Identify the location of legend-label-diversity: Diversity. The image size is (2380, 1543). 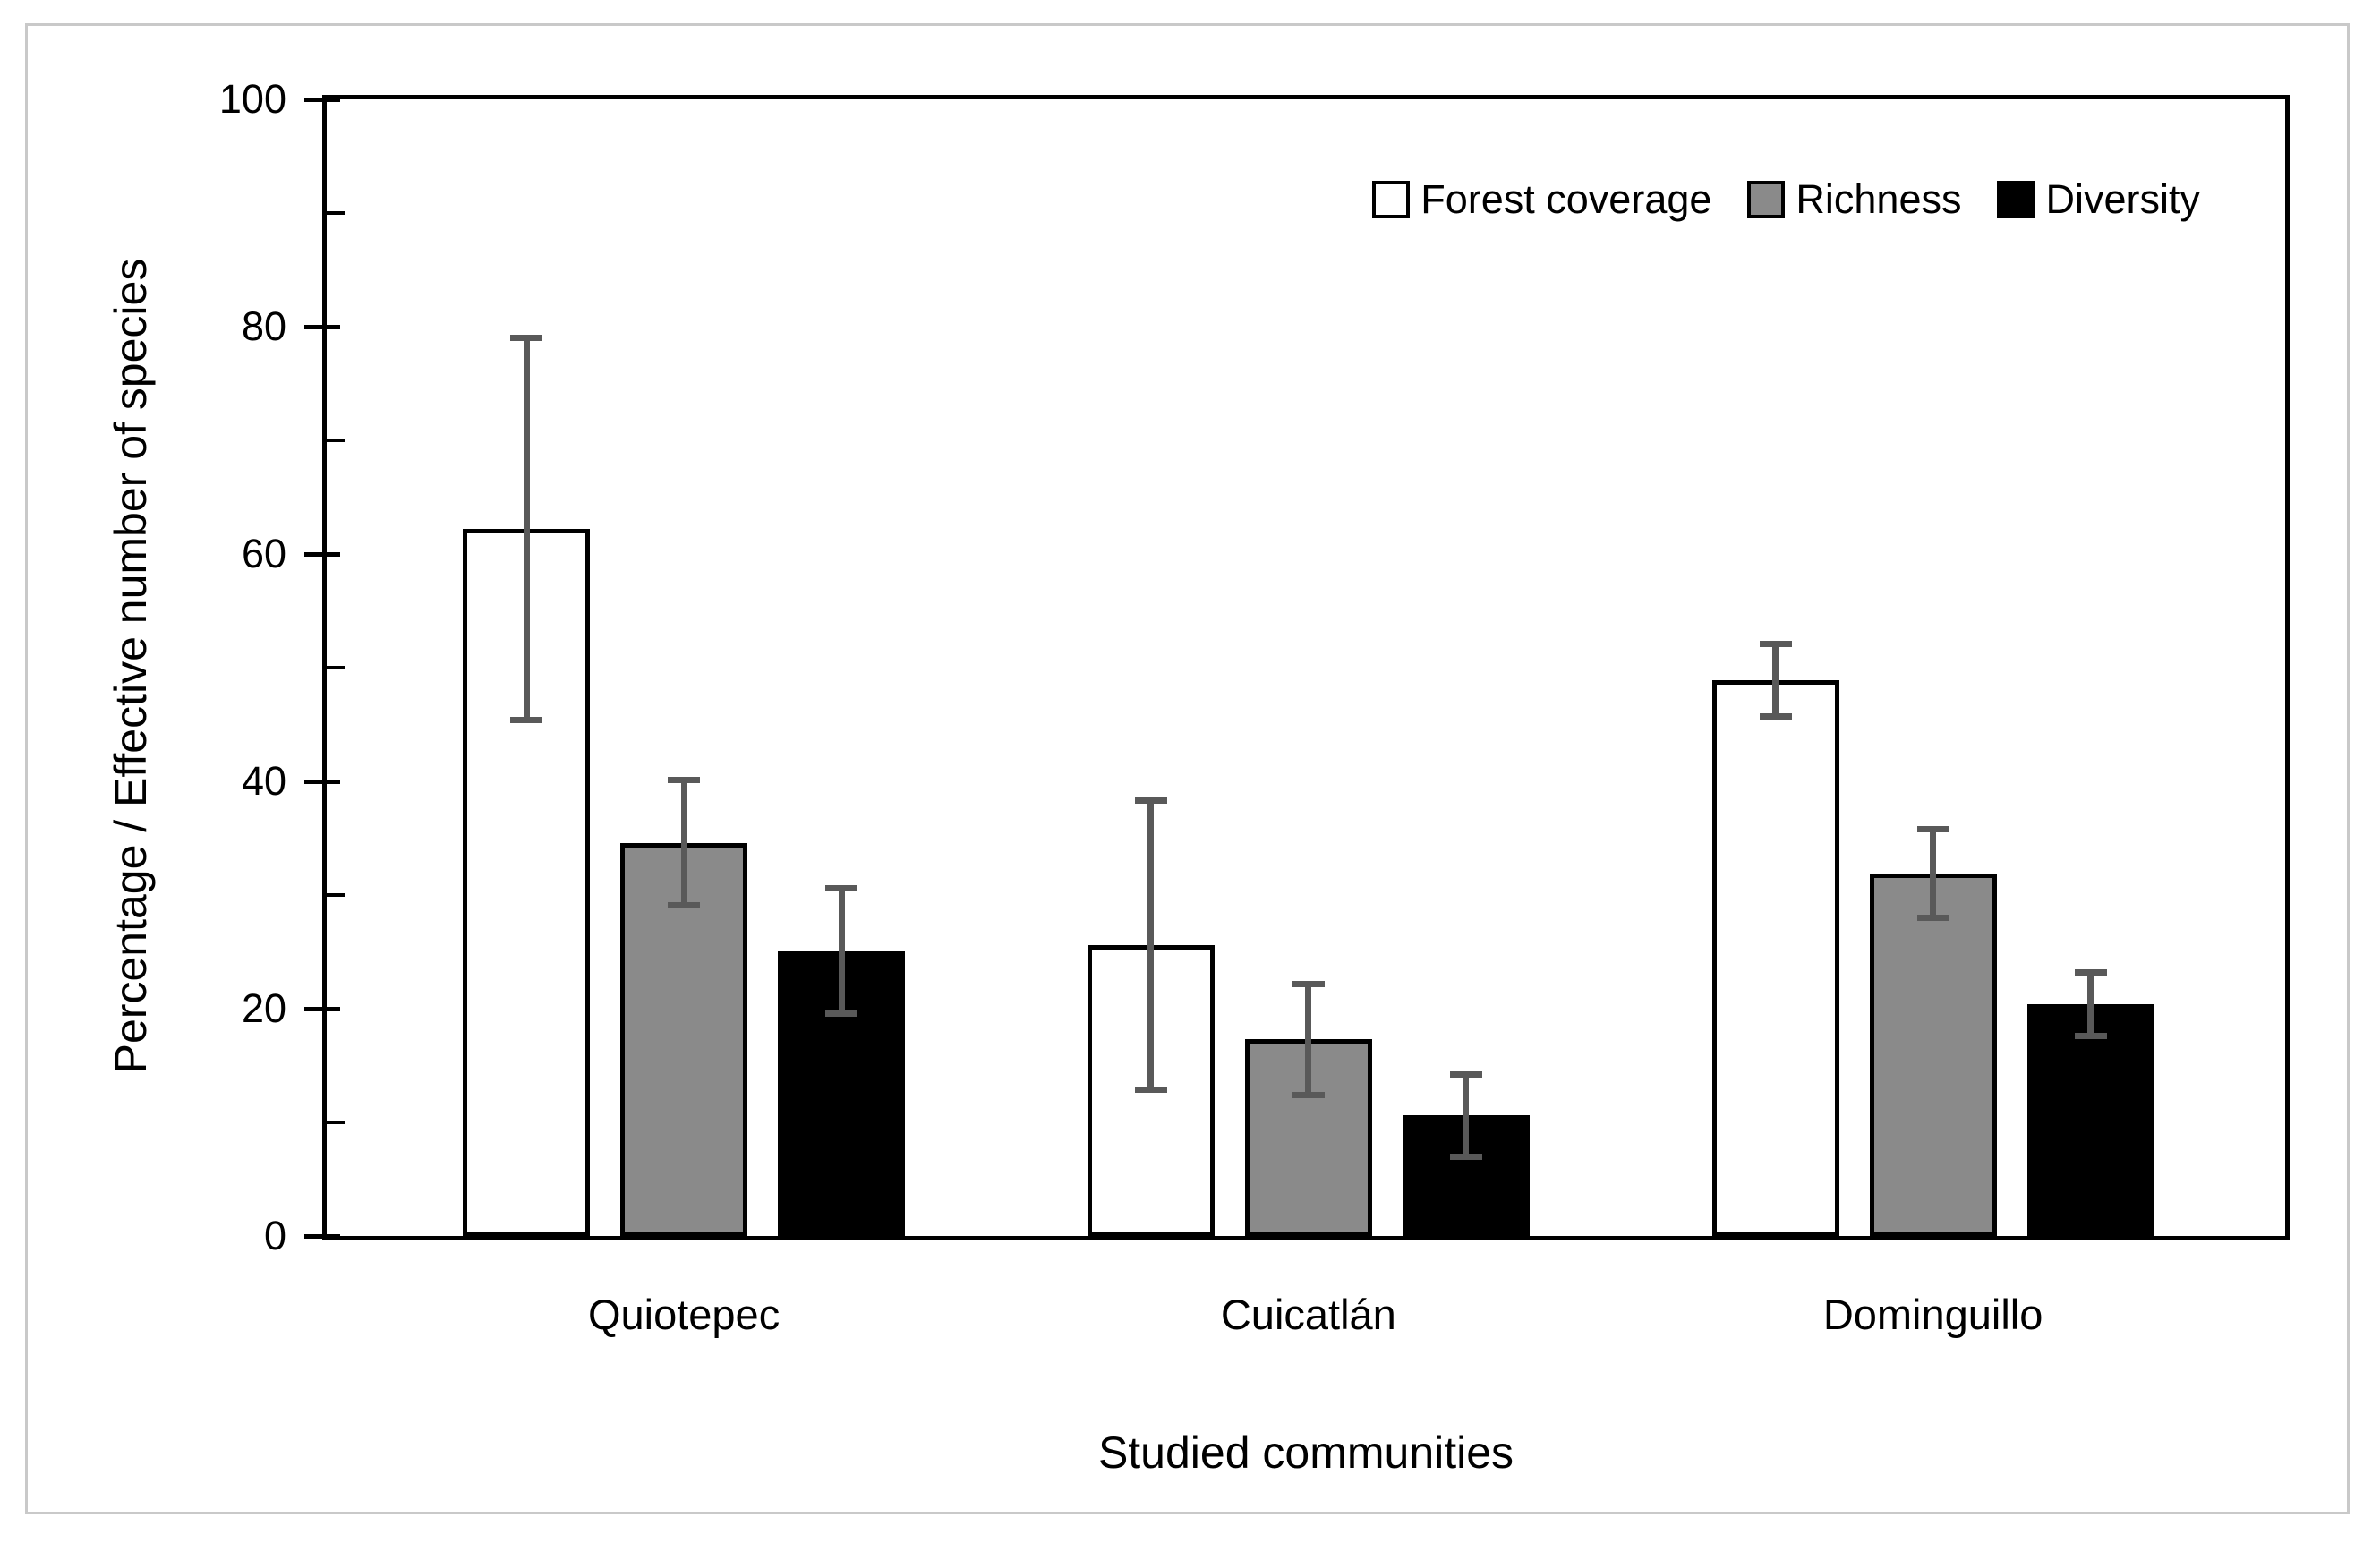
(2123, 199).